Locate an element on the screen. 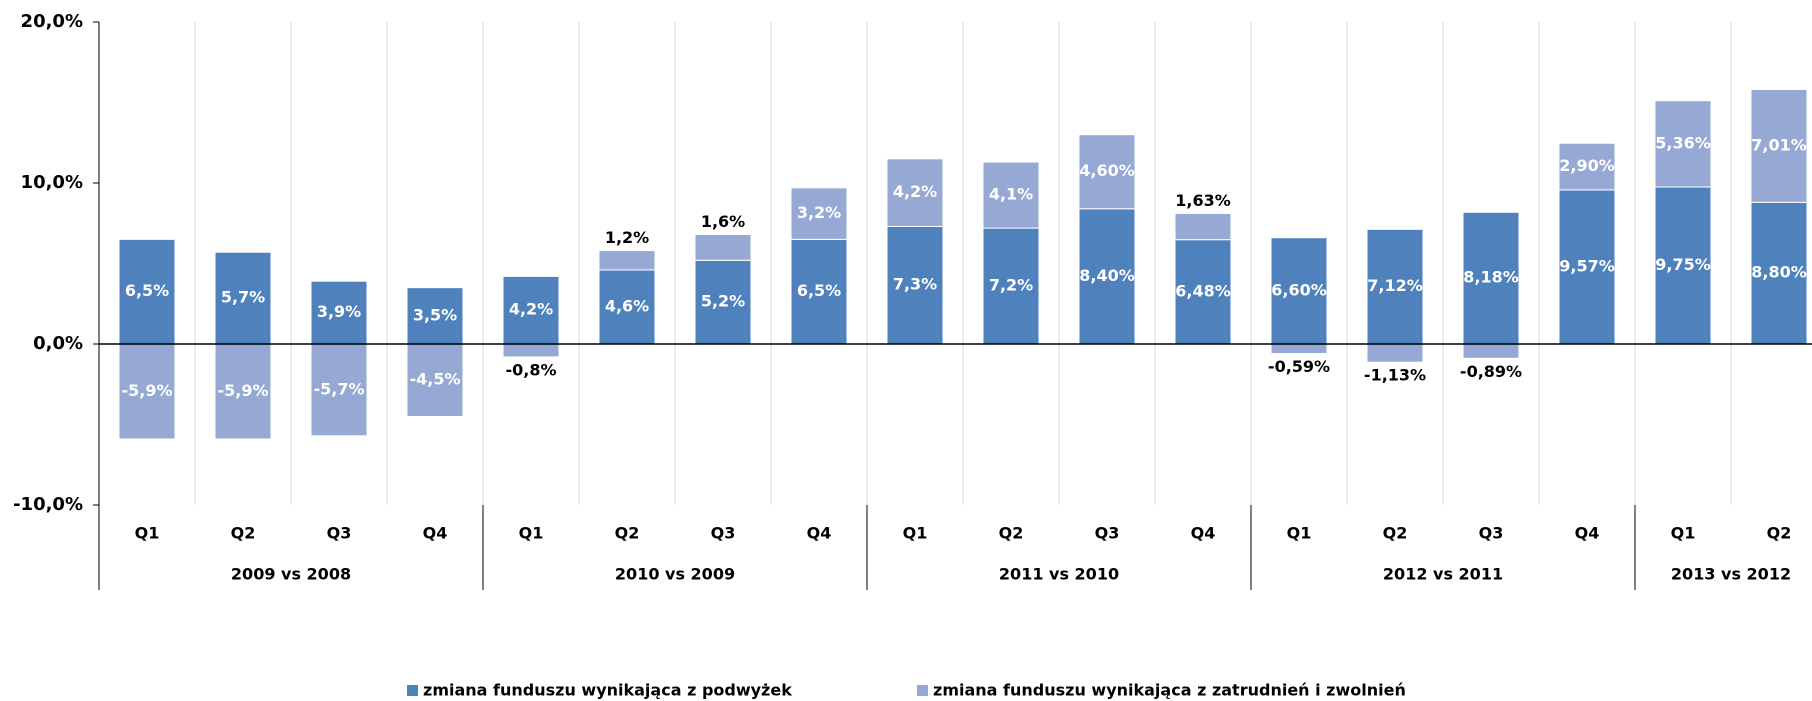 The width and height of the screenshot is (1812, 701). group-label: 2010 vs 2009 is located at coordinates (675, 574).